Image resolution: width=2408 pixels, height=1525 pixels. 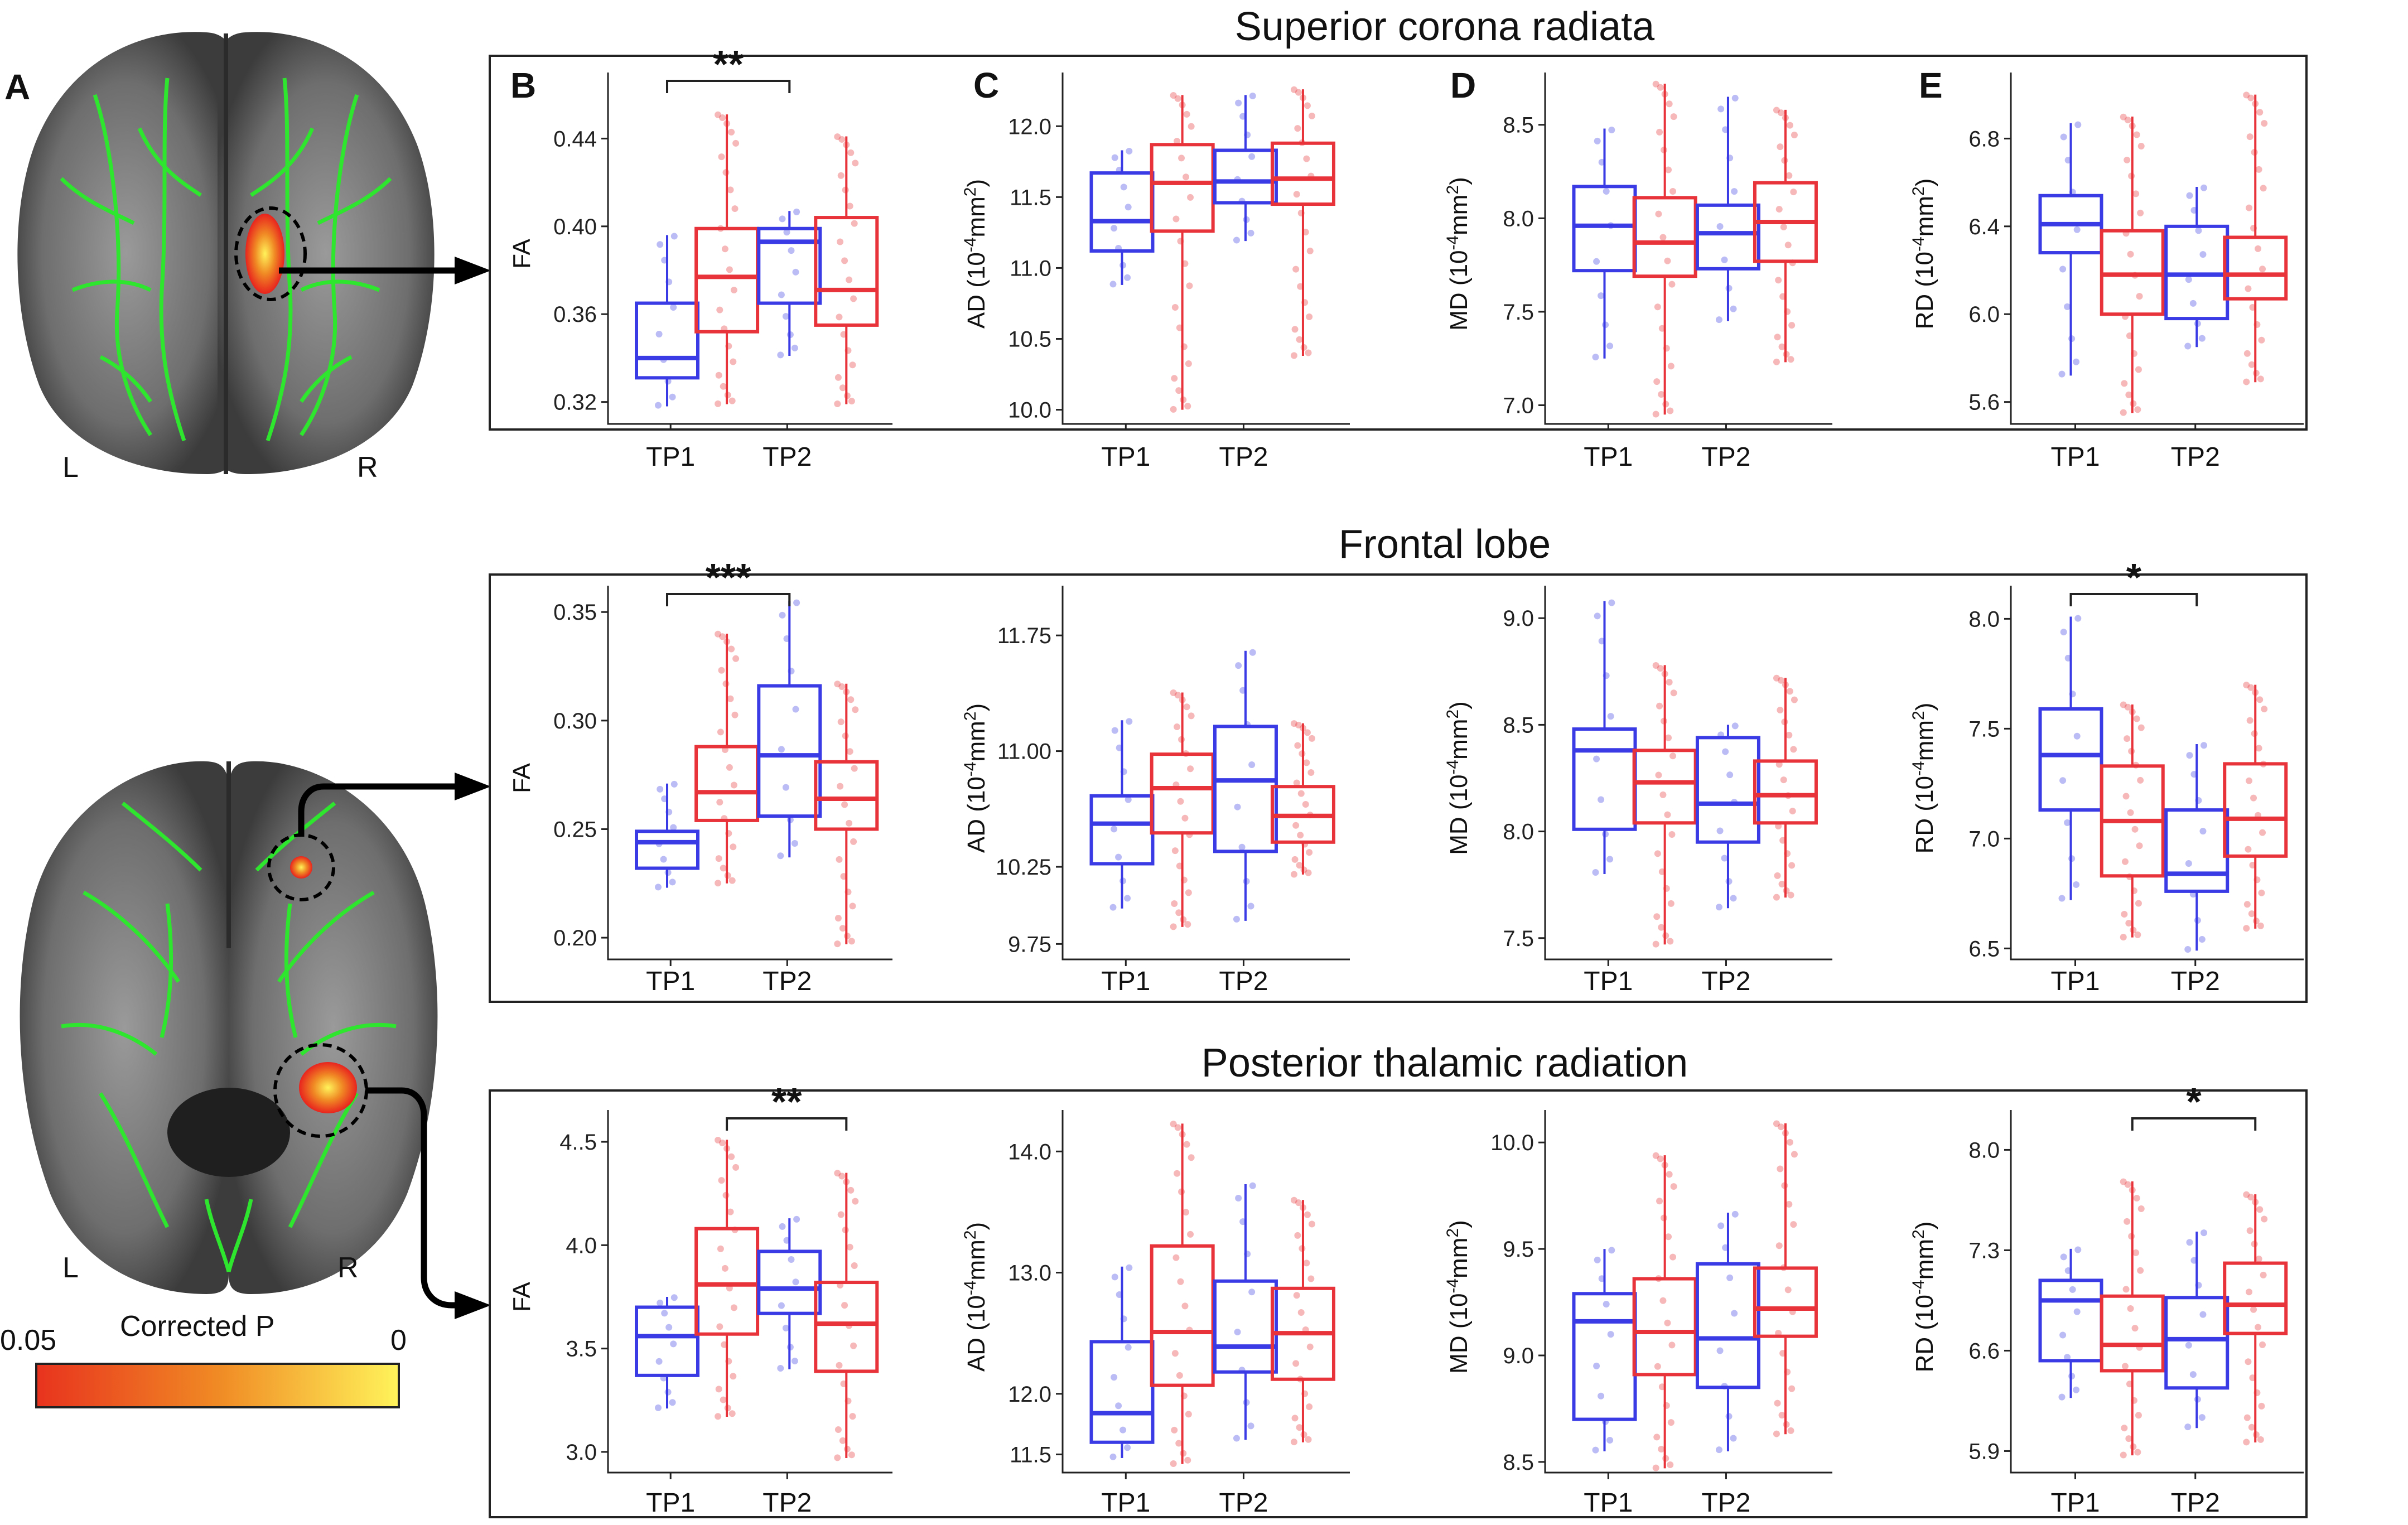 What do you see at coordinates (473, 786) in the screenshot?
I see `arrowhead-frontal` at bounding box center [473, 786].